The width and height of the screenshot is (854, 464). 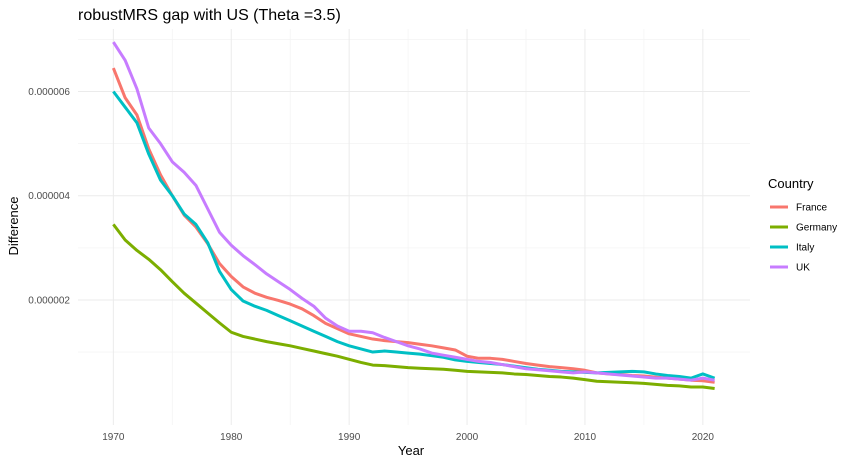 What do you see at coordinates (349, 437) in the screenshot?
I see `x-tick-label: 1990` at bounding box center [349, 437].